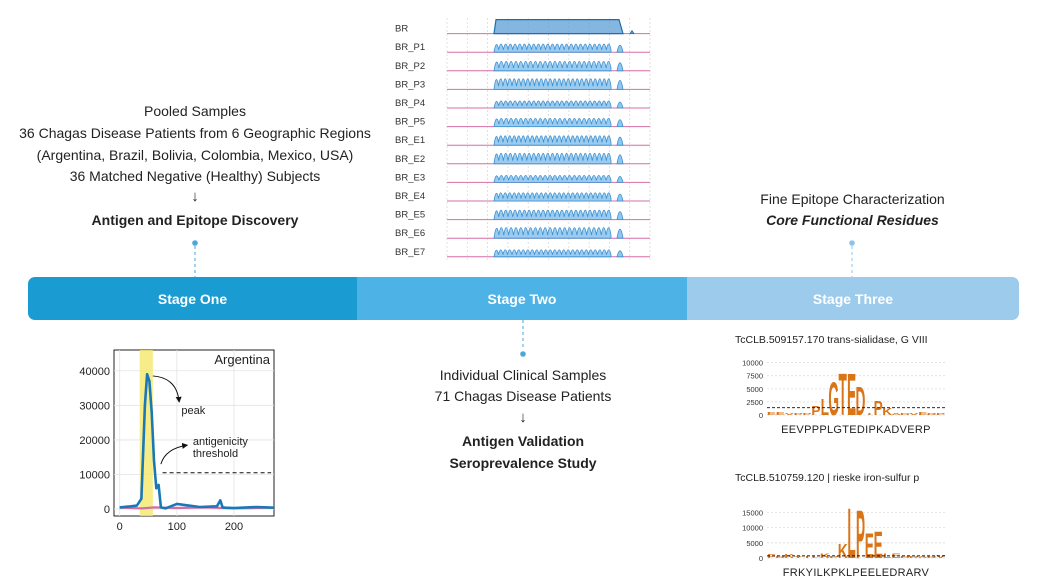 Image resolution: width=1047 pixels, height=588 pixels. I want to click on stage-one-label: Stage One, so click(192, 298).